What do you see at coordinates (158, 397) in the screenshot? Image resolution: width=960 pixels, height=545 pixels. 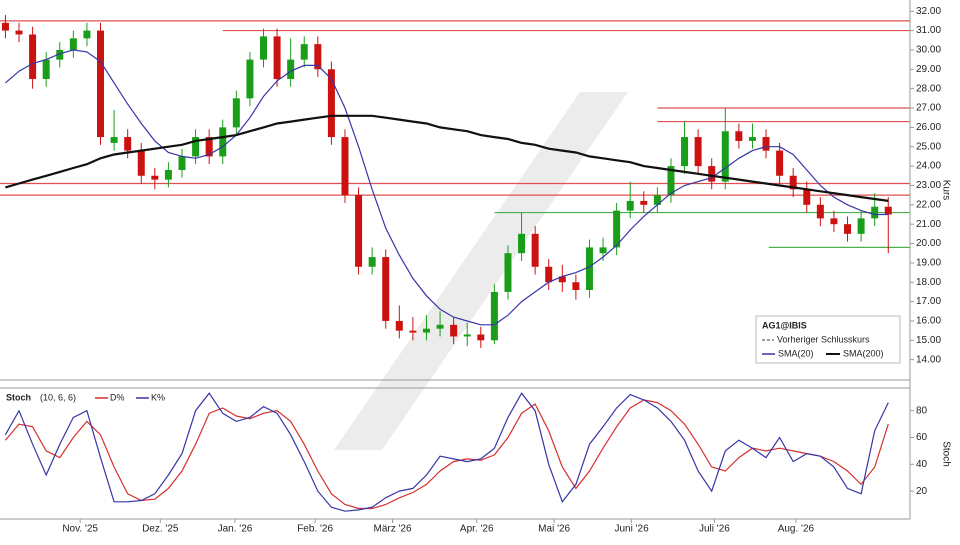 I see `legend-entry: K%` at bounding box center [158, 397].